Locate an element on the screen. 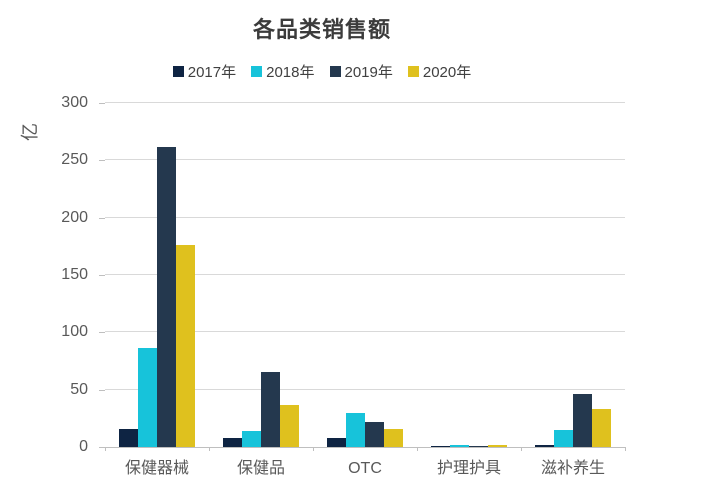  bar-s2-c3 is located at coordinates (478, 446).